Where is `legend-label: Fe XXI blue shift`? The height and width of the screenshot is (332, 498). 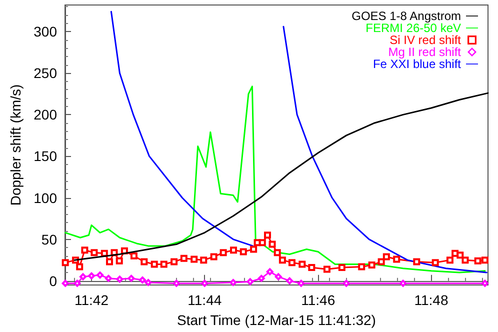
legend-label: Fe XXI blue shift is located at coordinates (417, 64).